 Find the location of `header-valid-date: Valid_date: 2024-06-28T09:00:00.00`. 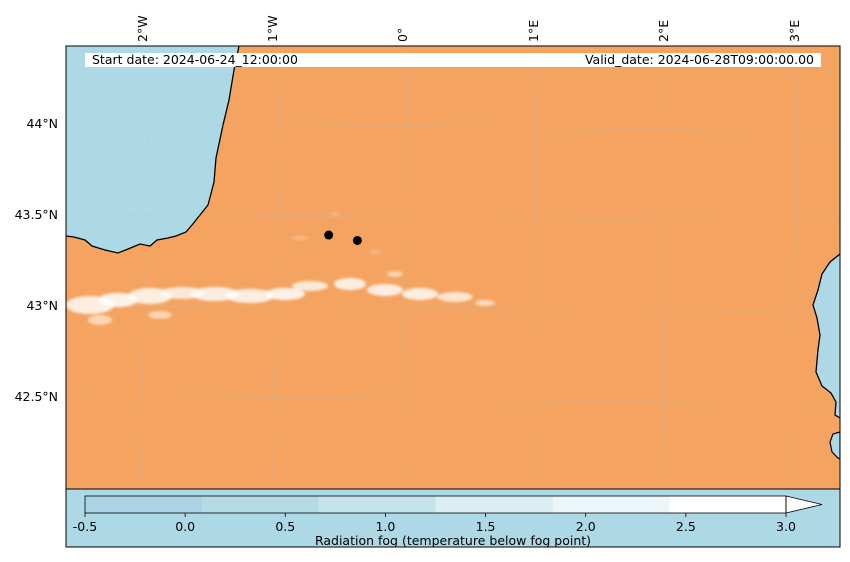

header-valid-date: Valid_date: 2024-06-28T09:00:00.00 is located at coordinates (699, 59).